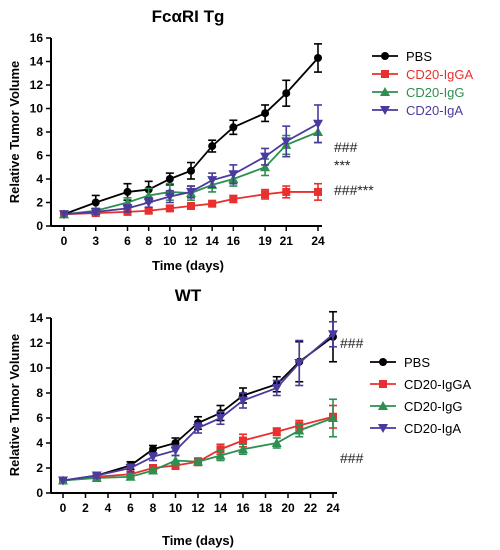 Image resolution: width=500 pixels, height=550 pixels. What do you see at coordinates (95, 241) in the screenshot?
I see `x-tick-label: 3` at bounding box center [95, 241].